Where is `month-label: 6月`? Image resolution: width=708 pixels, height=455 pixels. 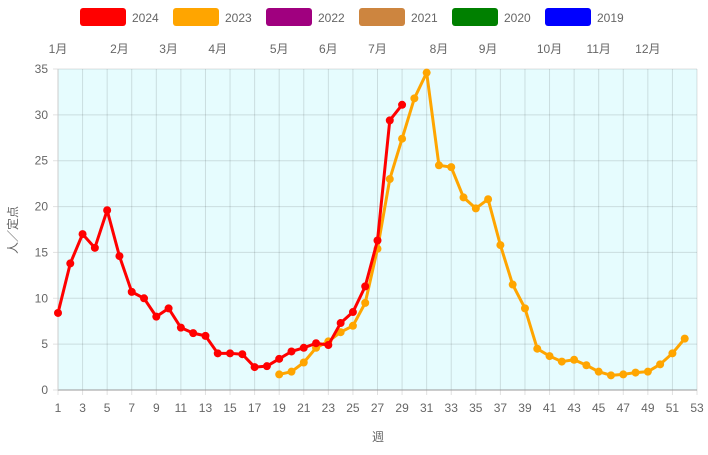 month-label: 6月 is located at coordinates (328, 49).